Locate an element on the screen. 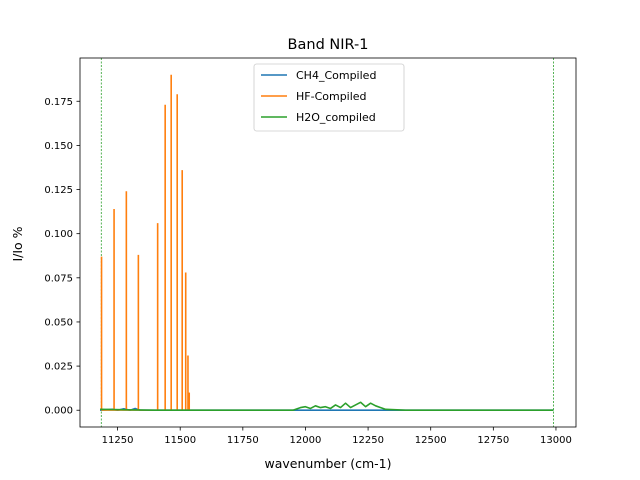 Image resolution: width=640 pixels, height=480 pixels. legend-label: H2O_compiled is located at coordinates (336, 117).